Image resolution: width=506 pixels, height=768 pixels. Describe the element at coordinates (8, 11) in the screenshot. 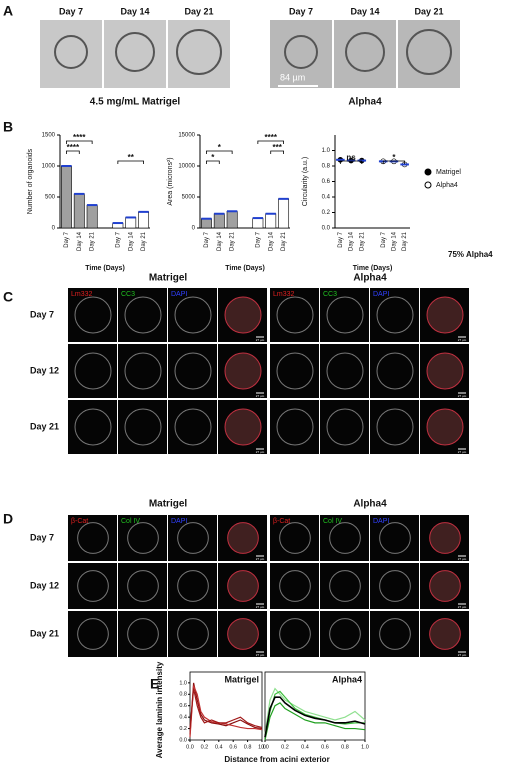

I see `panel-label: A` at that location.